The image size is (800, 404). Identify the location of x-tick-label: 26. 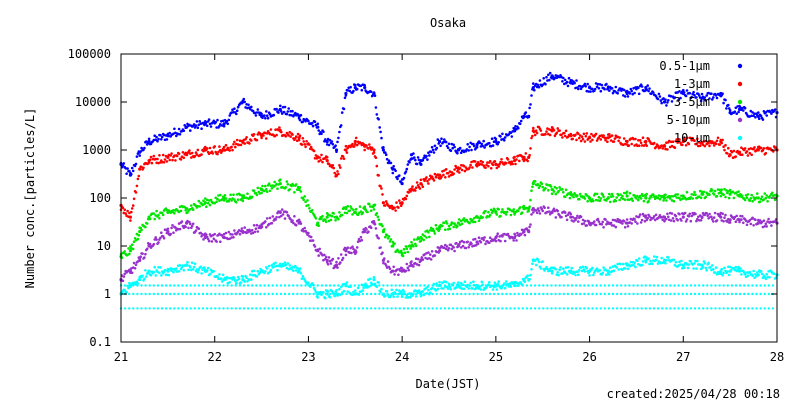
(589, 357).